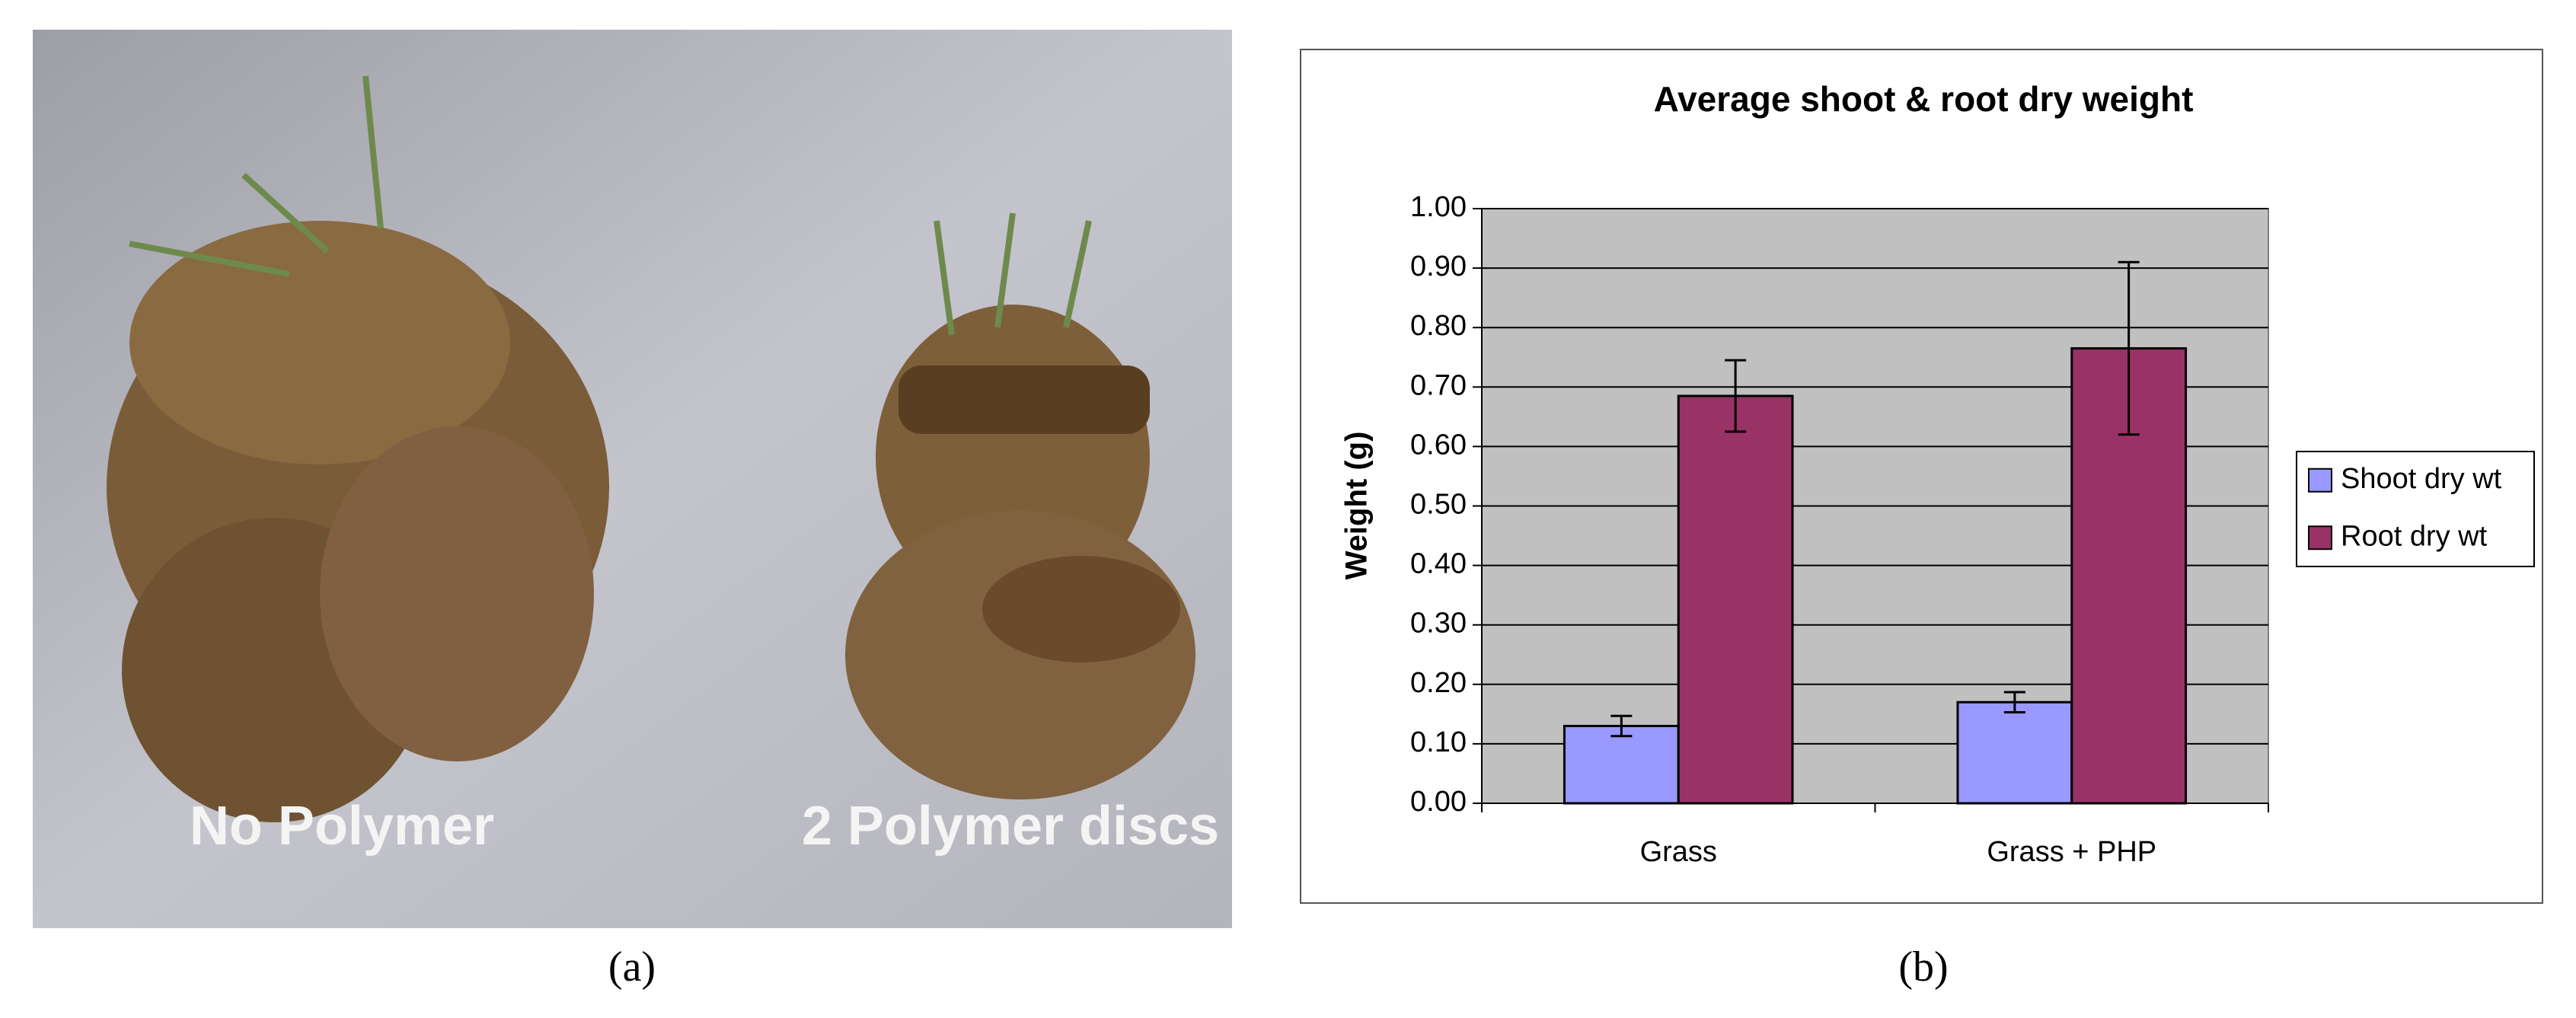 This screenshot has height=1018, width=2576. I want to click on legend-label: Root dry wt, so click(2414, 536).